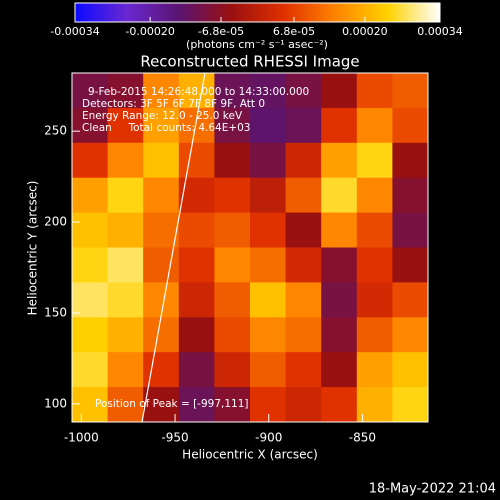  I want to click on x-tick-label: -1000, so click(81, 438).